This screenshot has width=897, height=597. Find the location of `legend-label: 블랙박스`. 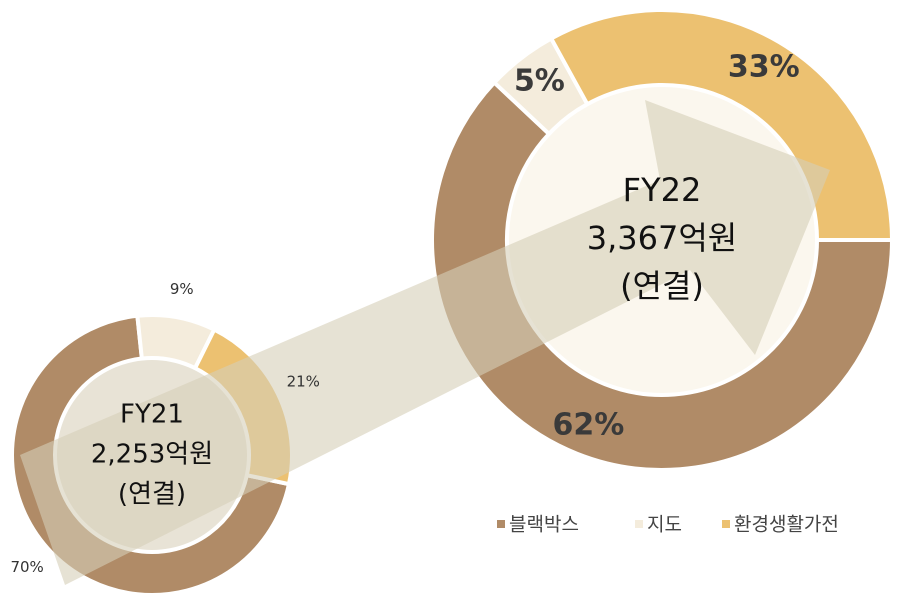

legend-label: 블랙박스 is located at coordinates (544, 525).